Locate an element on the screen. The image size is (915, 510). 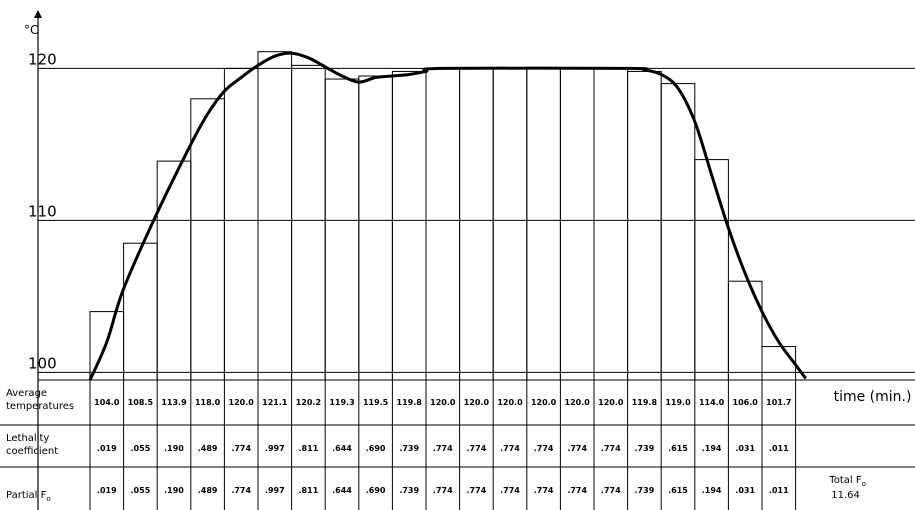
cell-r3-c13: .774 is located at coordinates (510, 490).